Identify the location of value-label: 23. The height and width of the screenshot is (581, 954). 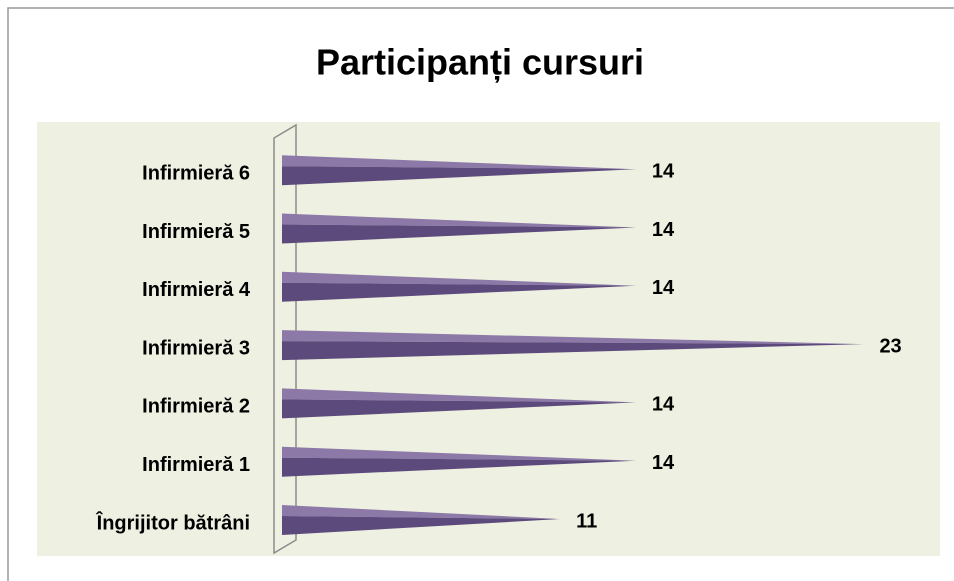
(890, 346).